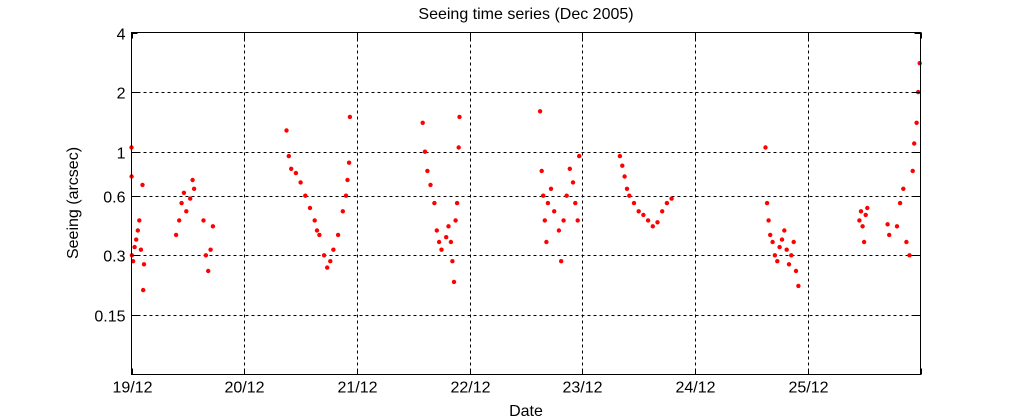 This screenshot has height=420, width=1018. Describe the element at coordinates (357, 388) in the screenshot. I see `x-tick-label: 21/12` at that location.